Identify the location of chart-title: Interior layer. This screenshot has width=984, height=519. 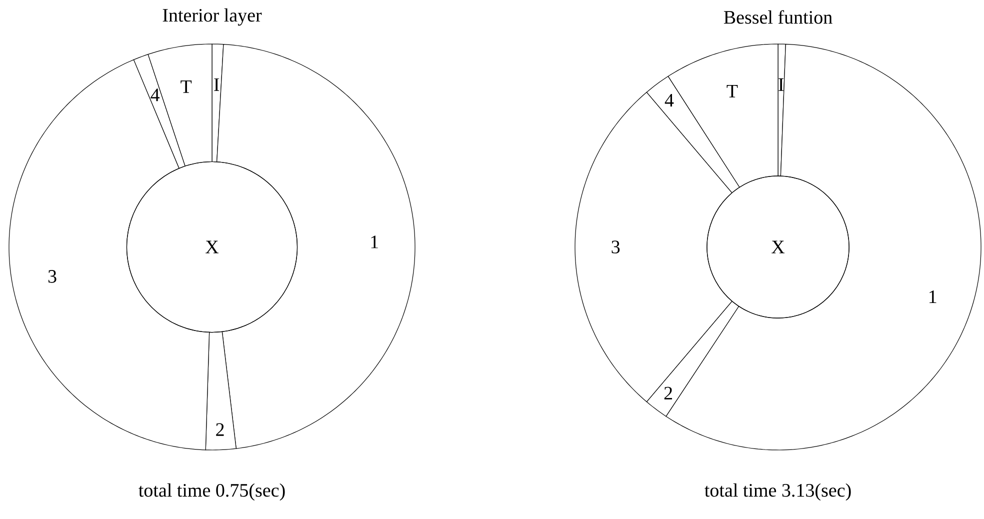
(212, 17).